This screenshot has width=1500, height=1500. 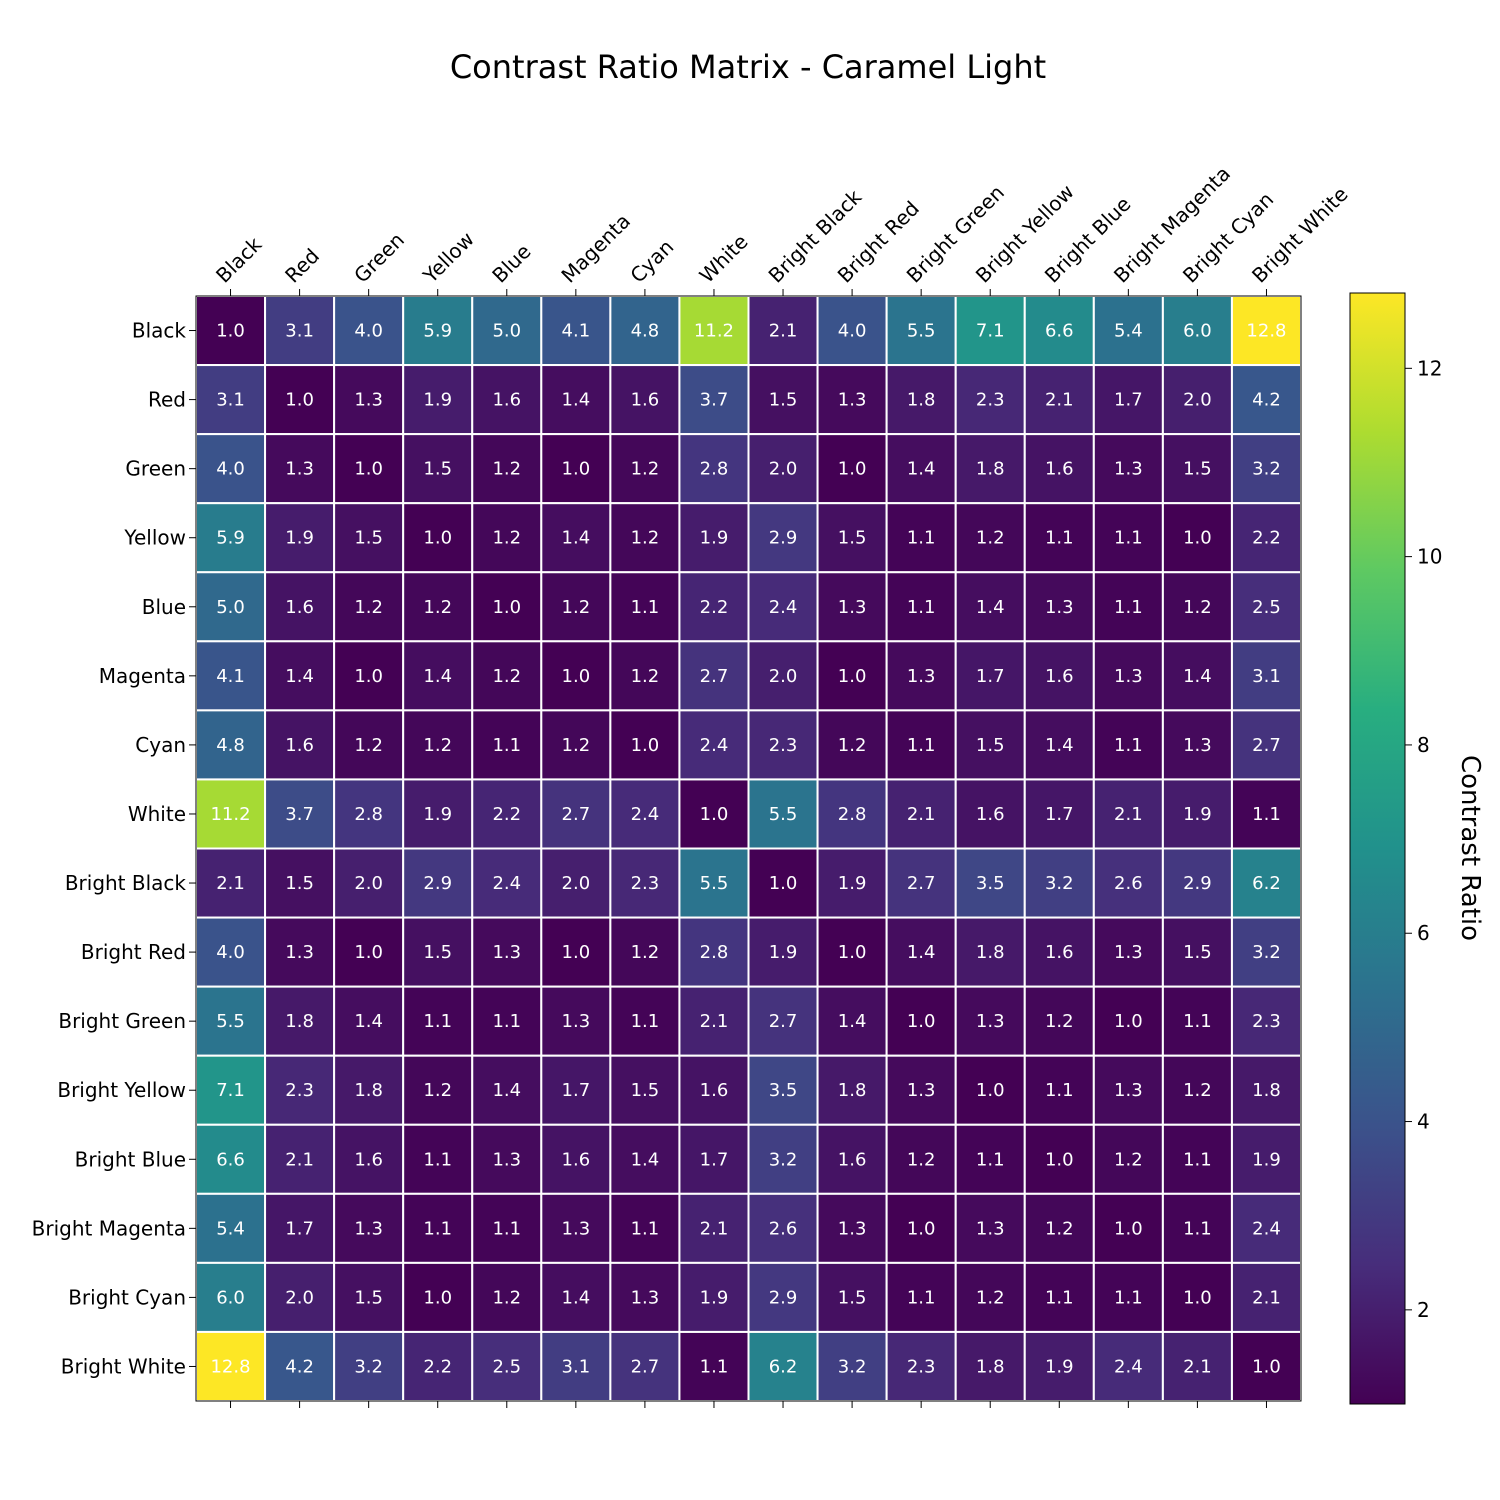 What do you see at coordinates (576, 331) in the screenshot?
I see `cell-value-label: 4.1` at bounding box center [576, 331].